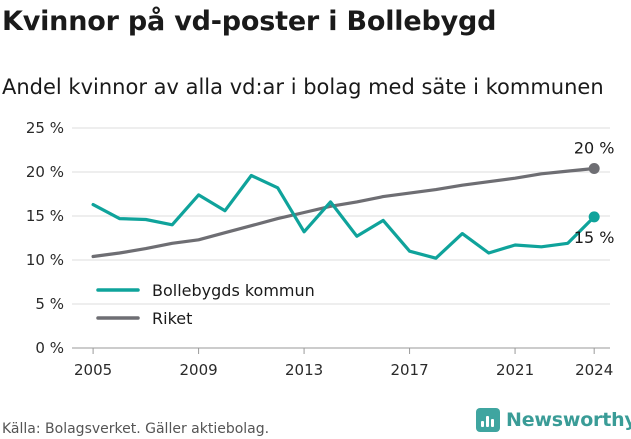 The width and height of the screenshot is (631, 439). I want to click on x-tick-label: 2017, so click(409, 370).